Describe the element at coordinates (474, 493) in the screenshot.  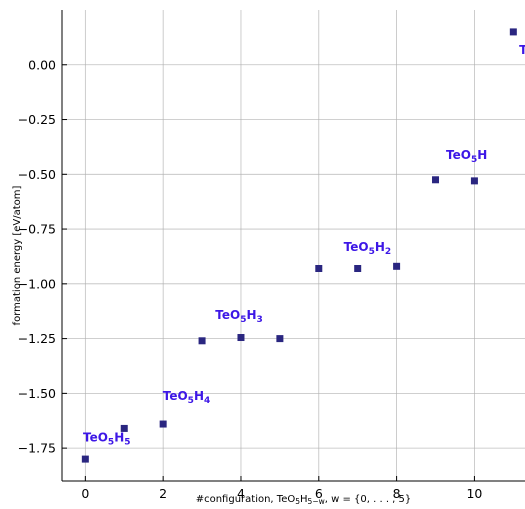
I see `x-tick-label: 10` at that location.